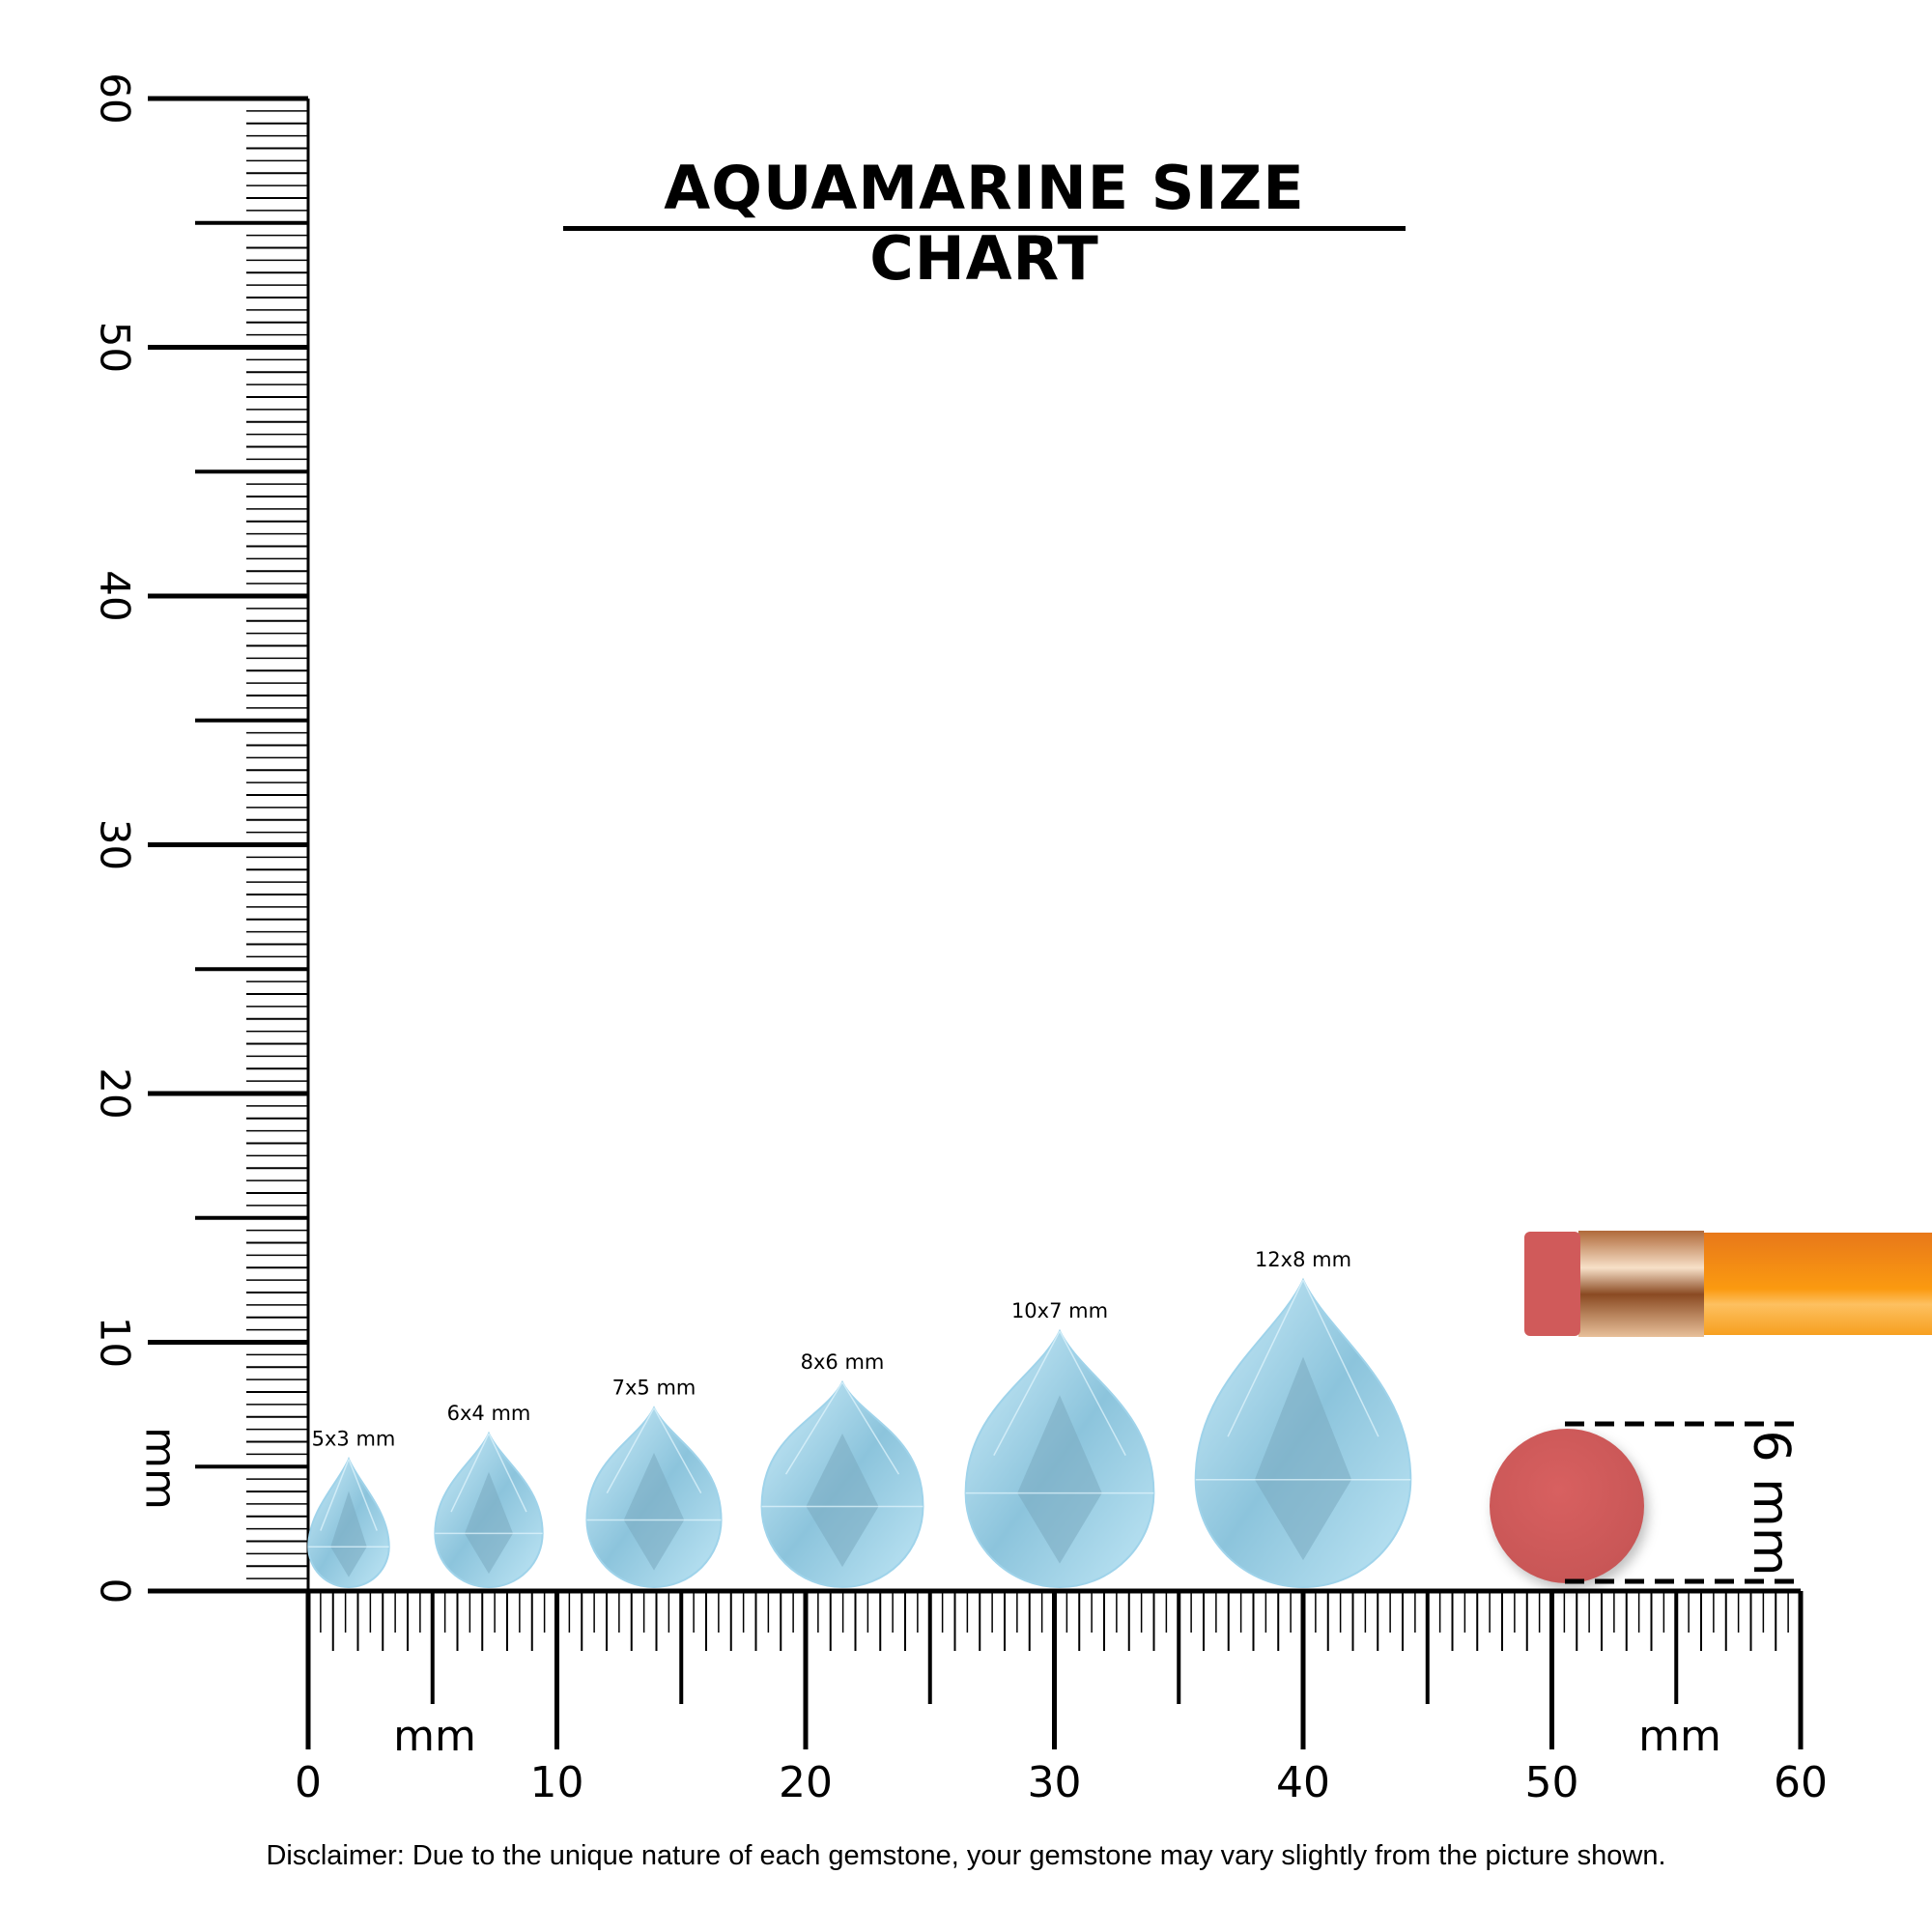 The height and width of the screenshot is (1932, 1932). Describe the element at coordinates (654, 1388) in the screenshot. I see `gem-size-label: 7x5 mm` at that location.